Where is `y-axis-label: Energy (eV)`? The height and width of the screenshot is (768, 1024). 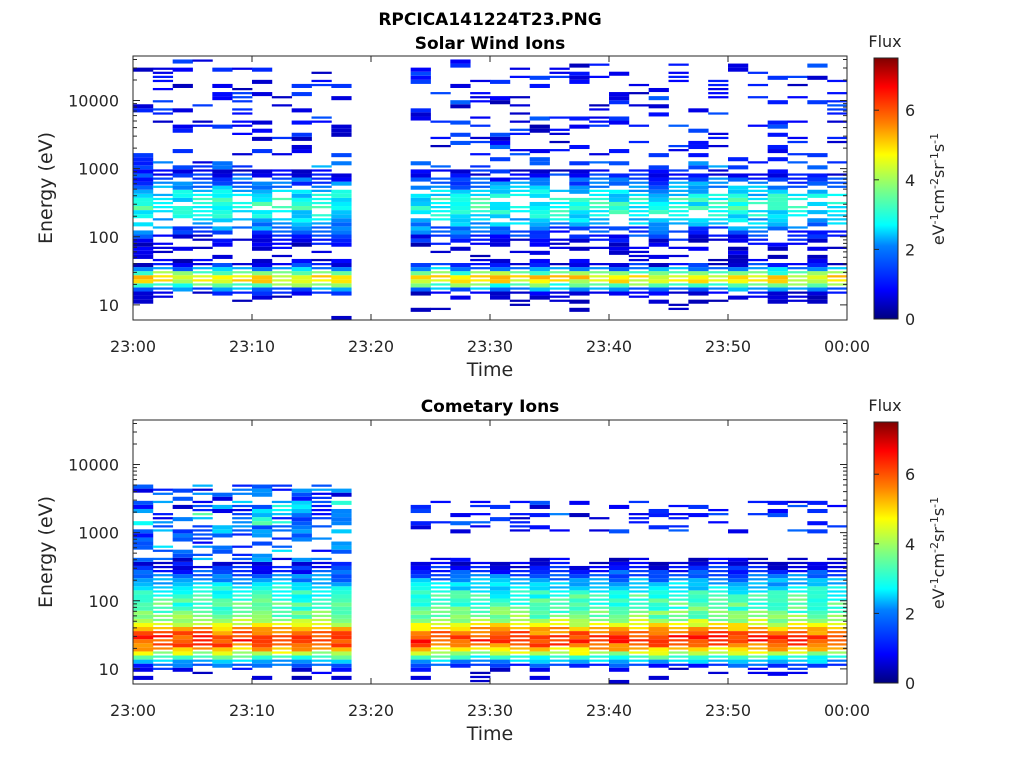
y-axis-label: Energy (eV) is located at coordinates (46, 552).